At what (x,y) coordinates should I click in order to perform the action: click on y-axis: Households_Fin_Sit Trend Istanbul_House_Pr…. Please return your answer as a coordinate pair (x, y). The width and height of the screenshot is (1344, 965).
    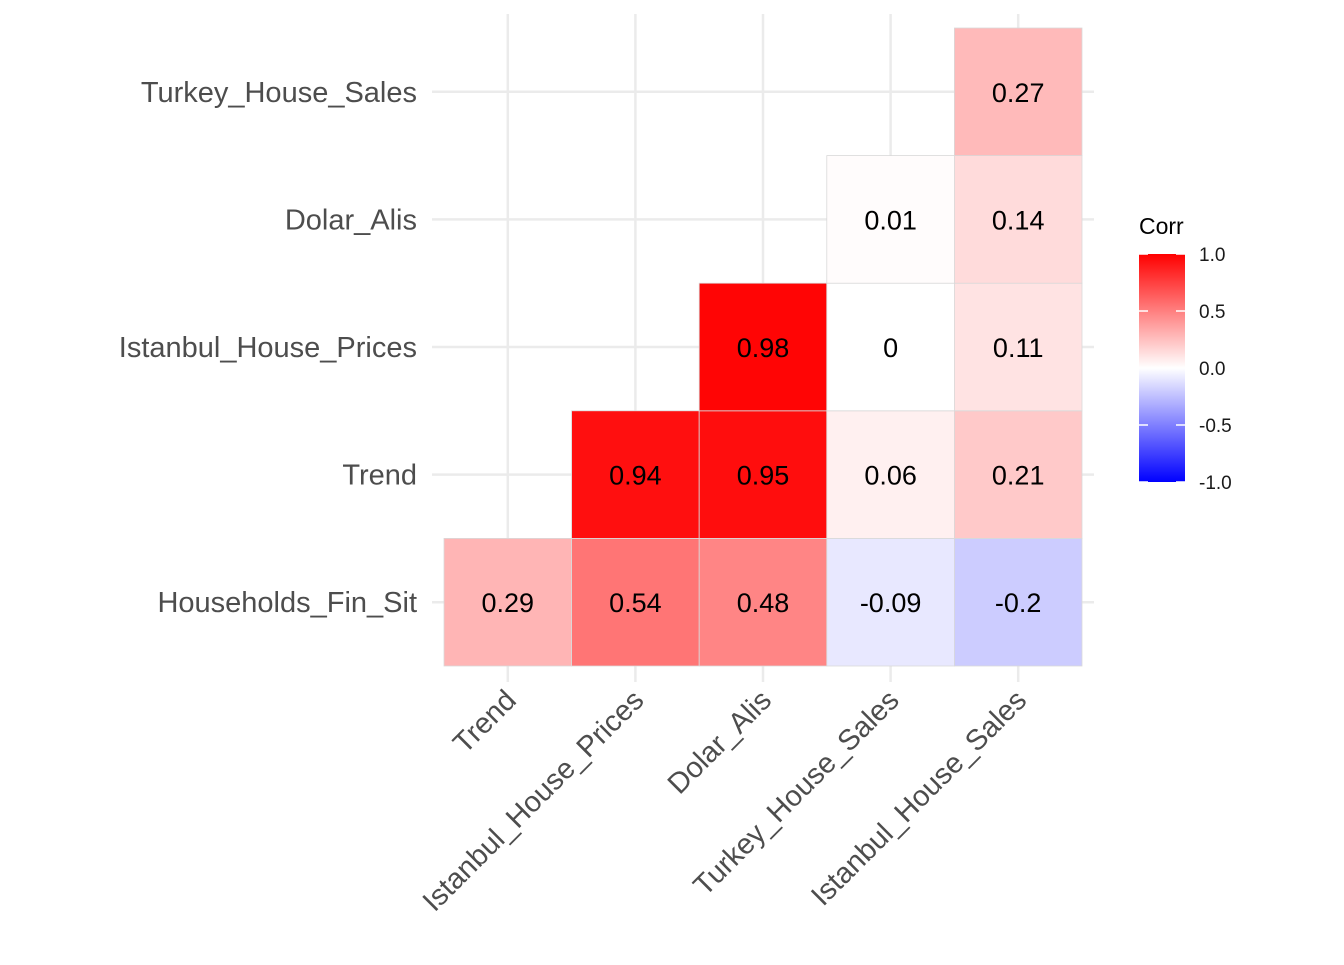
    Looking at the image, I should click on (268, 348).